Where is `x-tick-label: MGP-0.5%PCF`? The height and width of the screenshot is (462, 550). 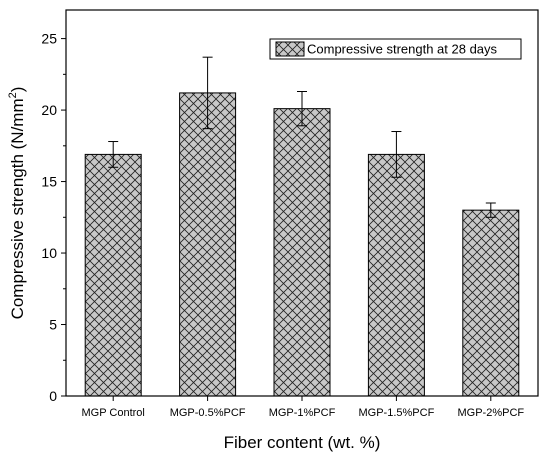 x-tick-label: MGP-0.5%PCF is located at coordinates (208, 413).